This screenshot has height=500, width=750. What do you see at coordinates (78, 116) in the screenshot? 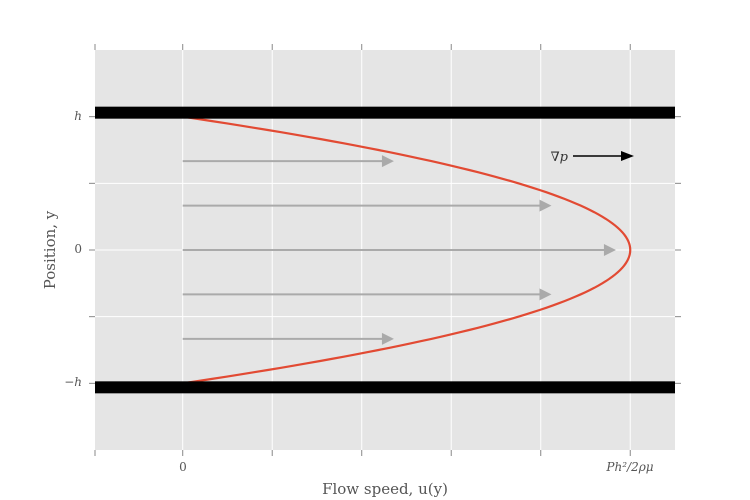
I see `y-tick-label-h: h` at bounding box center [78, 116].